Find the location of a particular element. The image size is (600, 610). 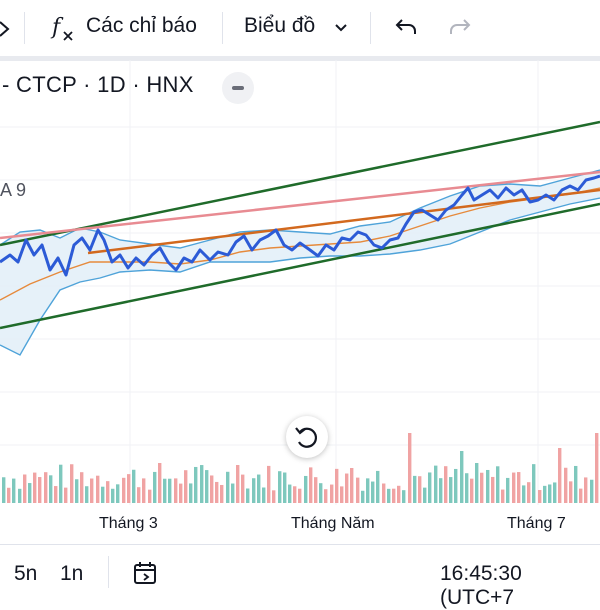

collapse-legend-button is located at coordinates (238, 88).